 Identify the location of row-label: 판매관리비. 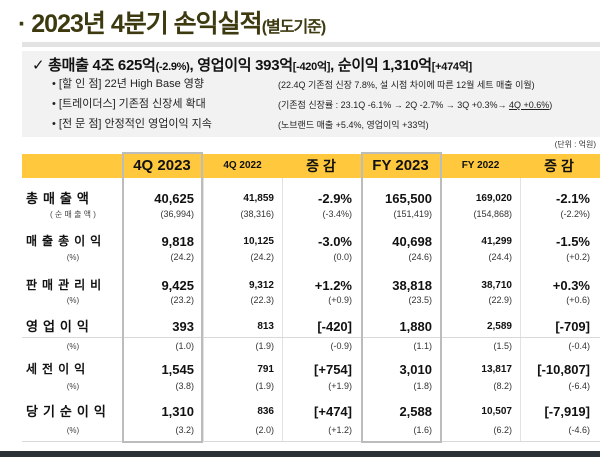
(66, 285).